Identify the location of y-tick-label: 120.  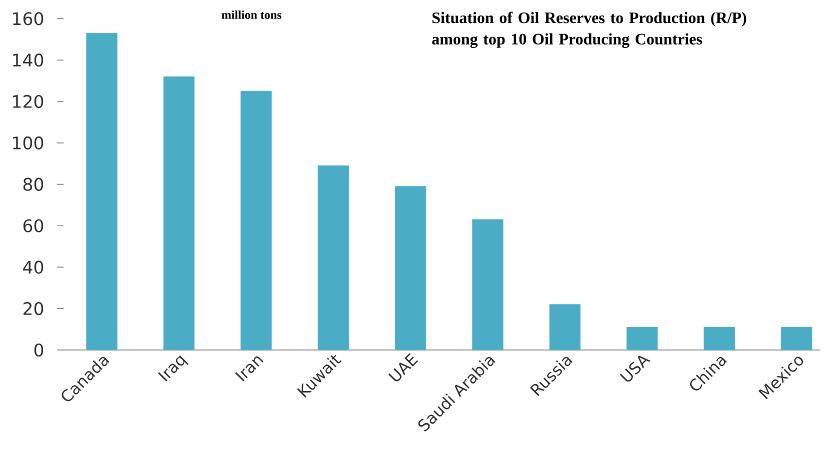
(28, 101).